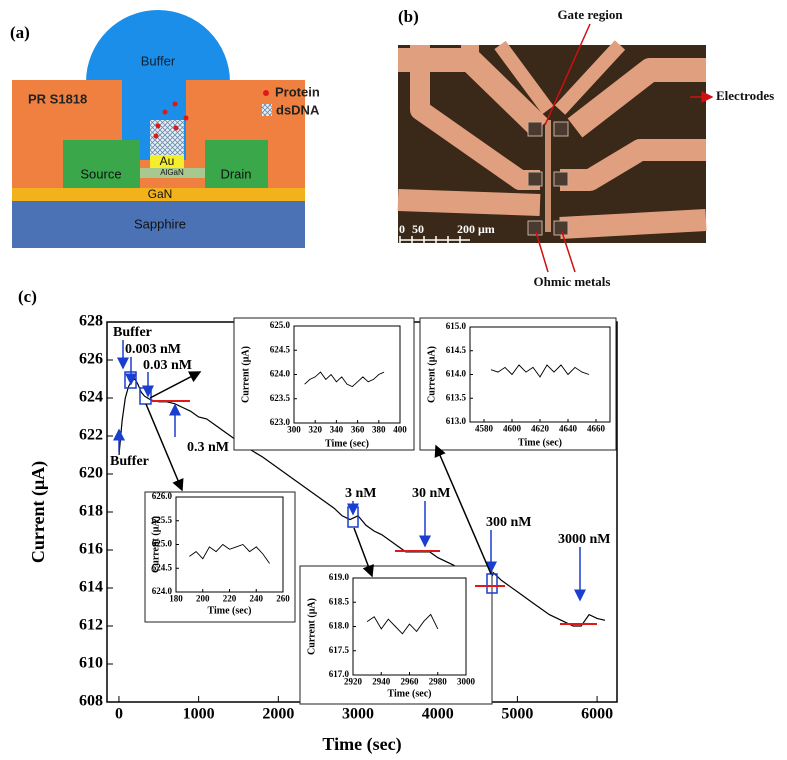 The height and width of the screenshot is (760, 787). I want to click on x-tick-label: 360, so click(358, 429).